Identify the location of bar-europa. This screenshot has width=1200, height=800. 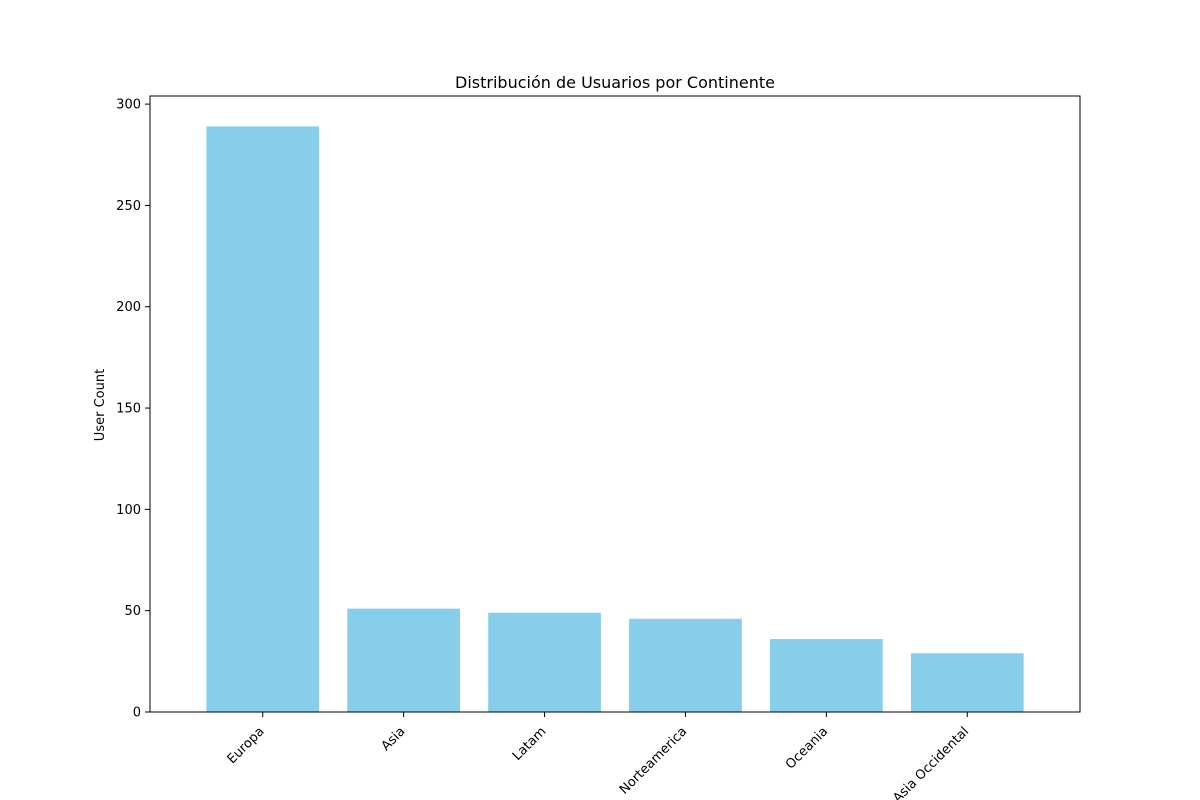
(263, 419).